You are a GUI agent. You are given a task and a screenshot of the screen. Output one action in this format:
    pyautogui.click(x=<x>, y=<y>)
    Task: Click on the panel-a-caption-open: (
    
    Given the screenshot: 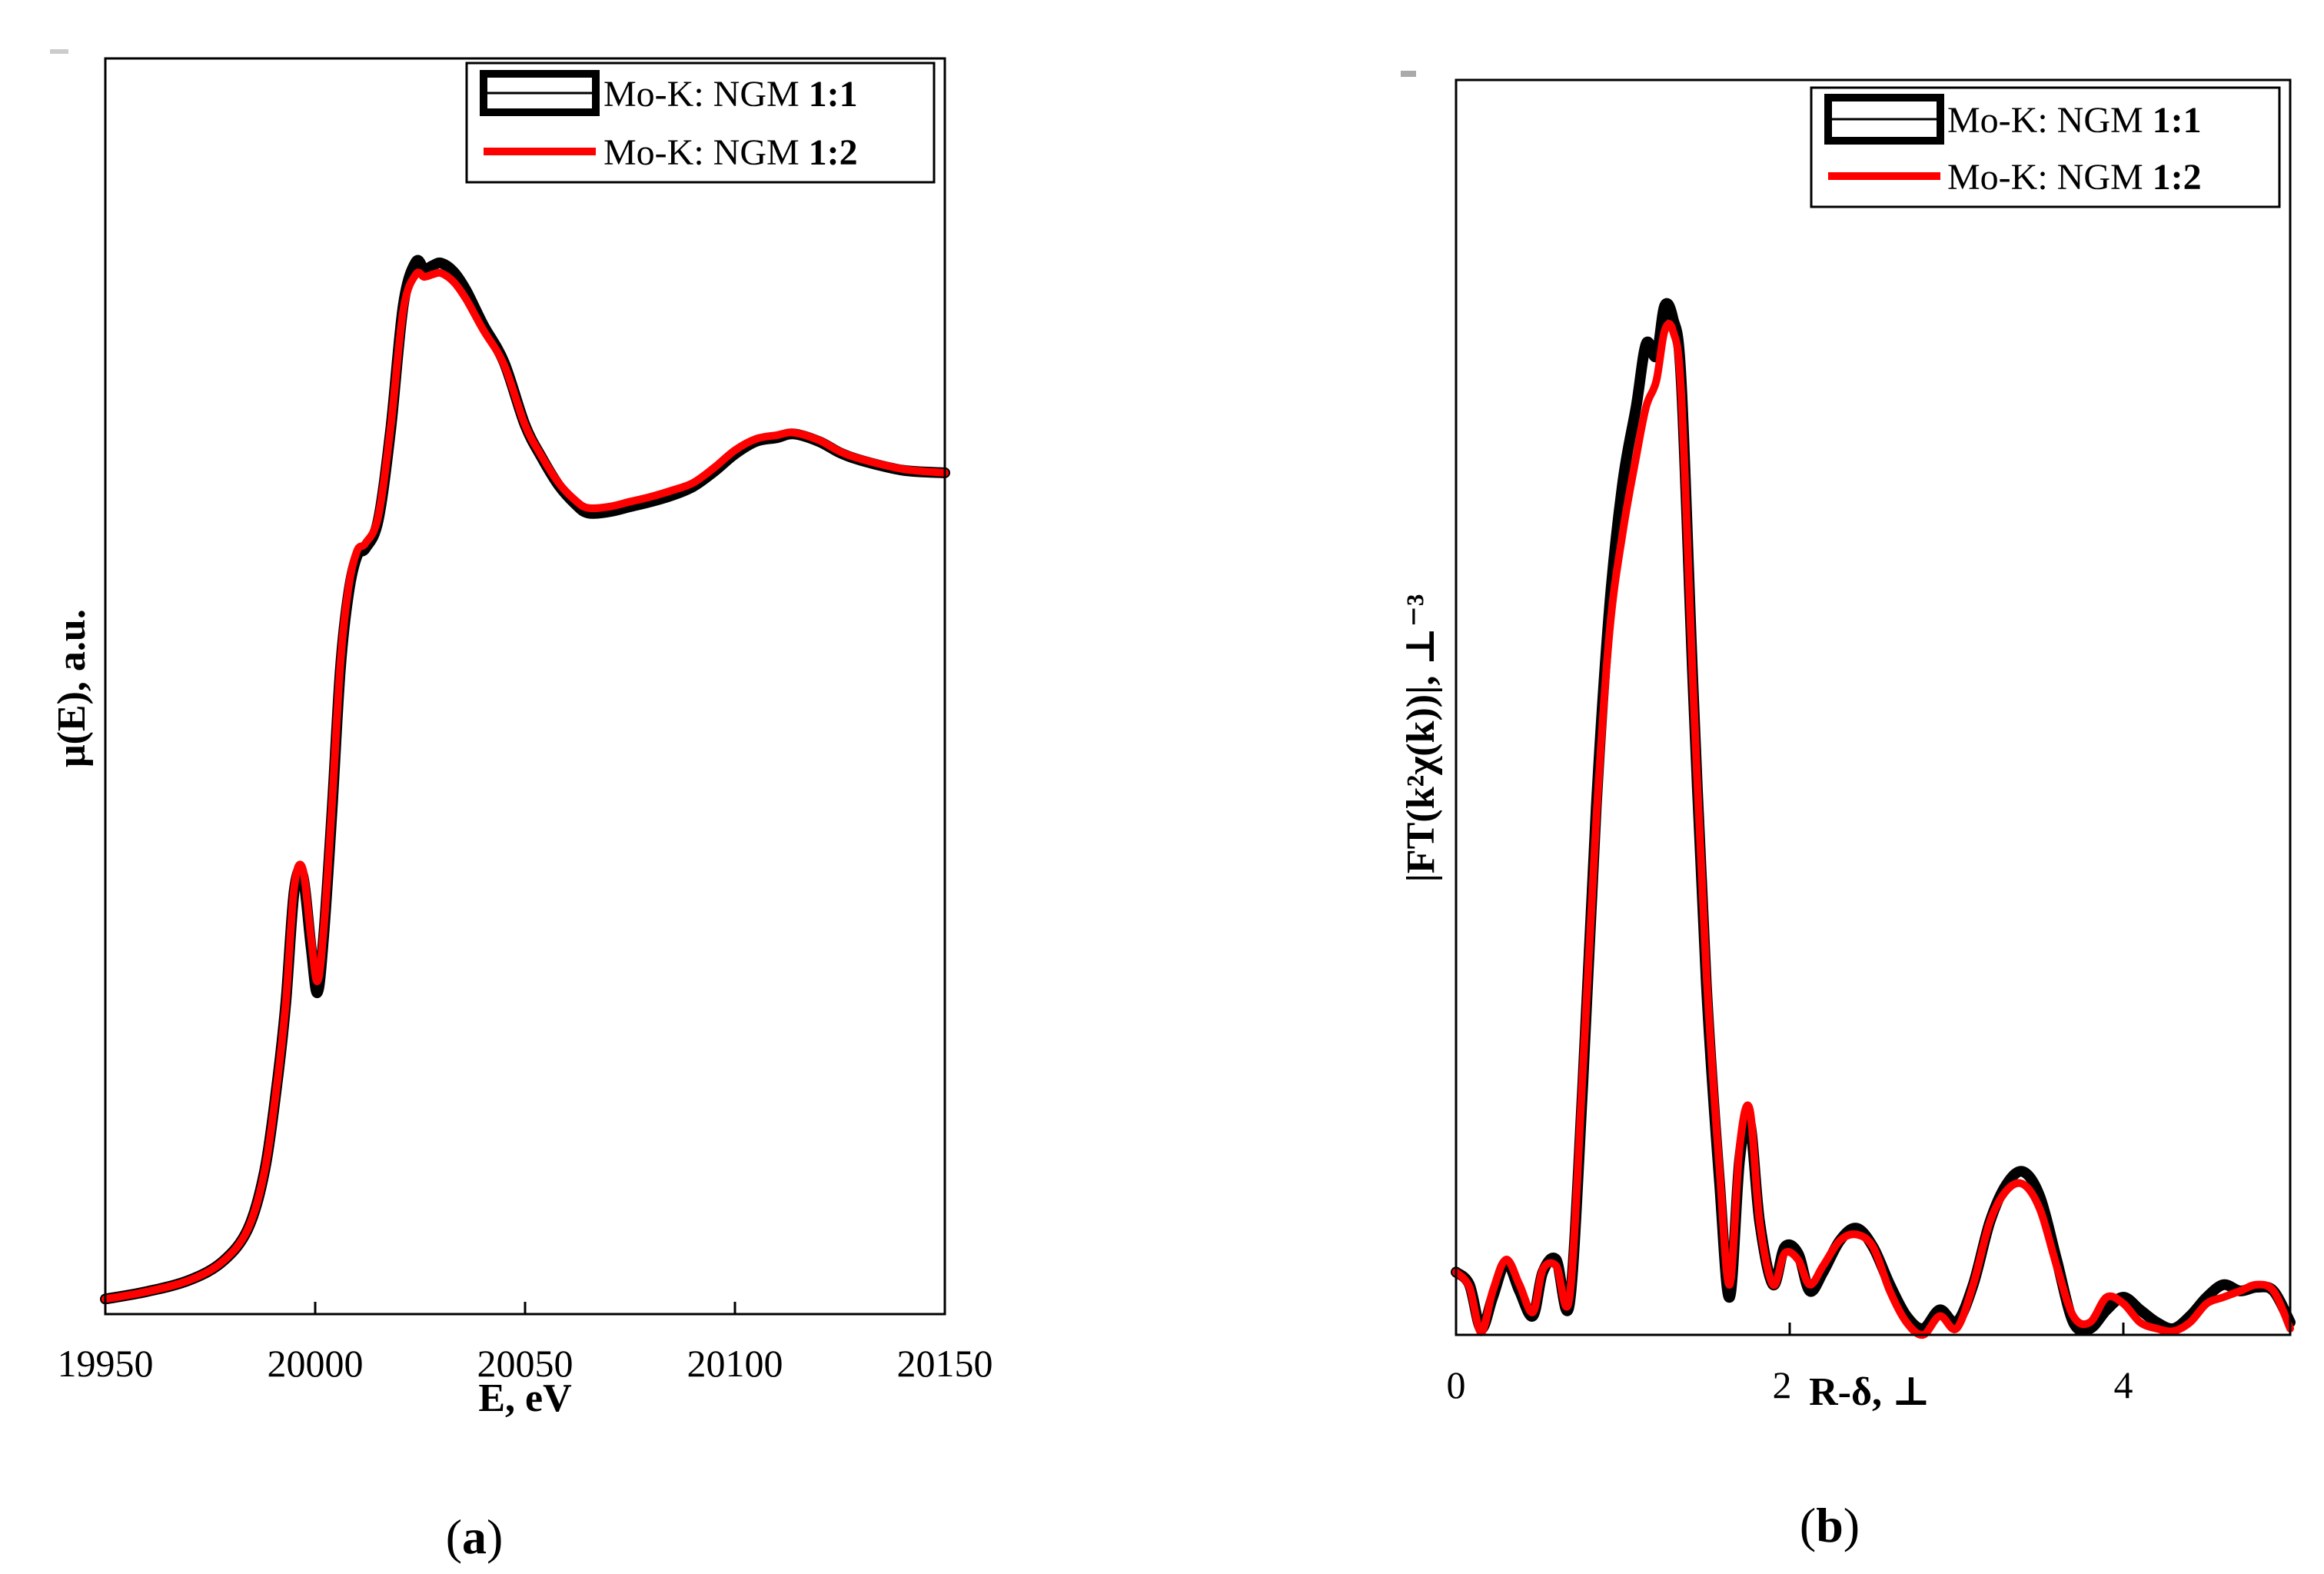 What is the action you would take?
    pyautogui.click(x=454, y=1536)
    